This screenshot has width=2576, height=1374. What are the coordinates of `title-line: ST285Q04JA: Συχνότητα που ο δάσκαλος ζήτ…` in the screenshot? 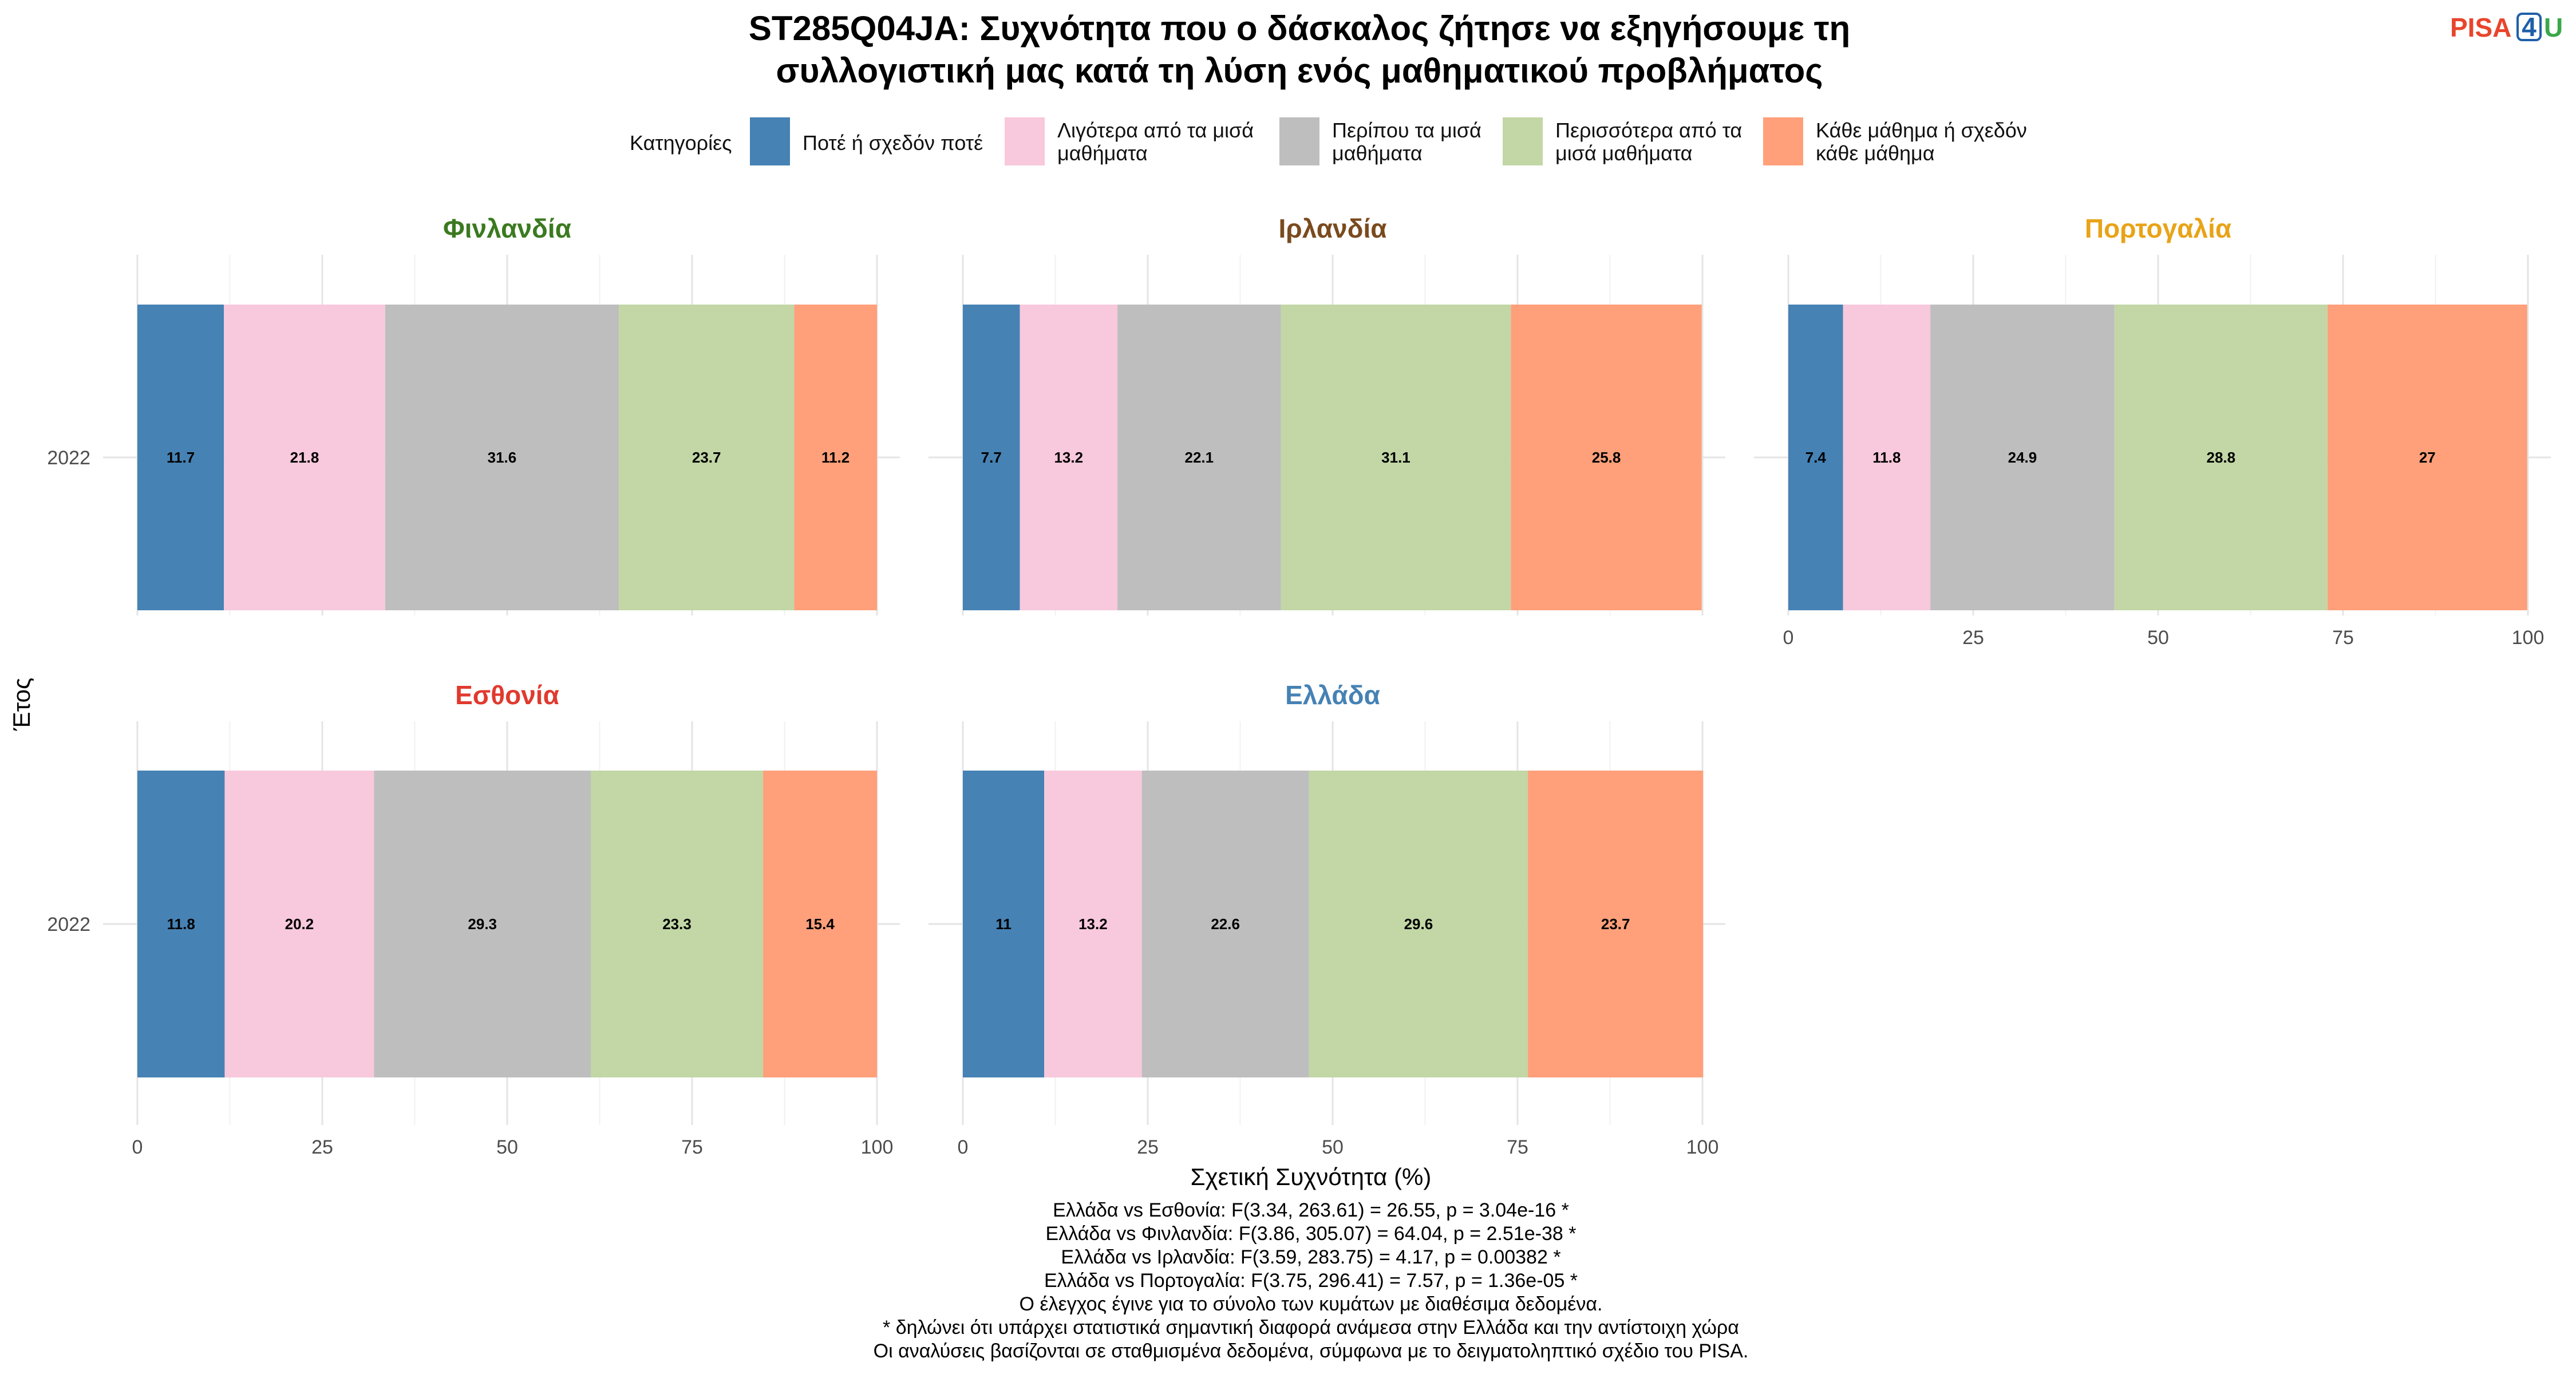 It's located at (1299, 28).